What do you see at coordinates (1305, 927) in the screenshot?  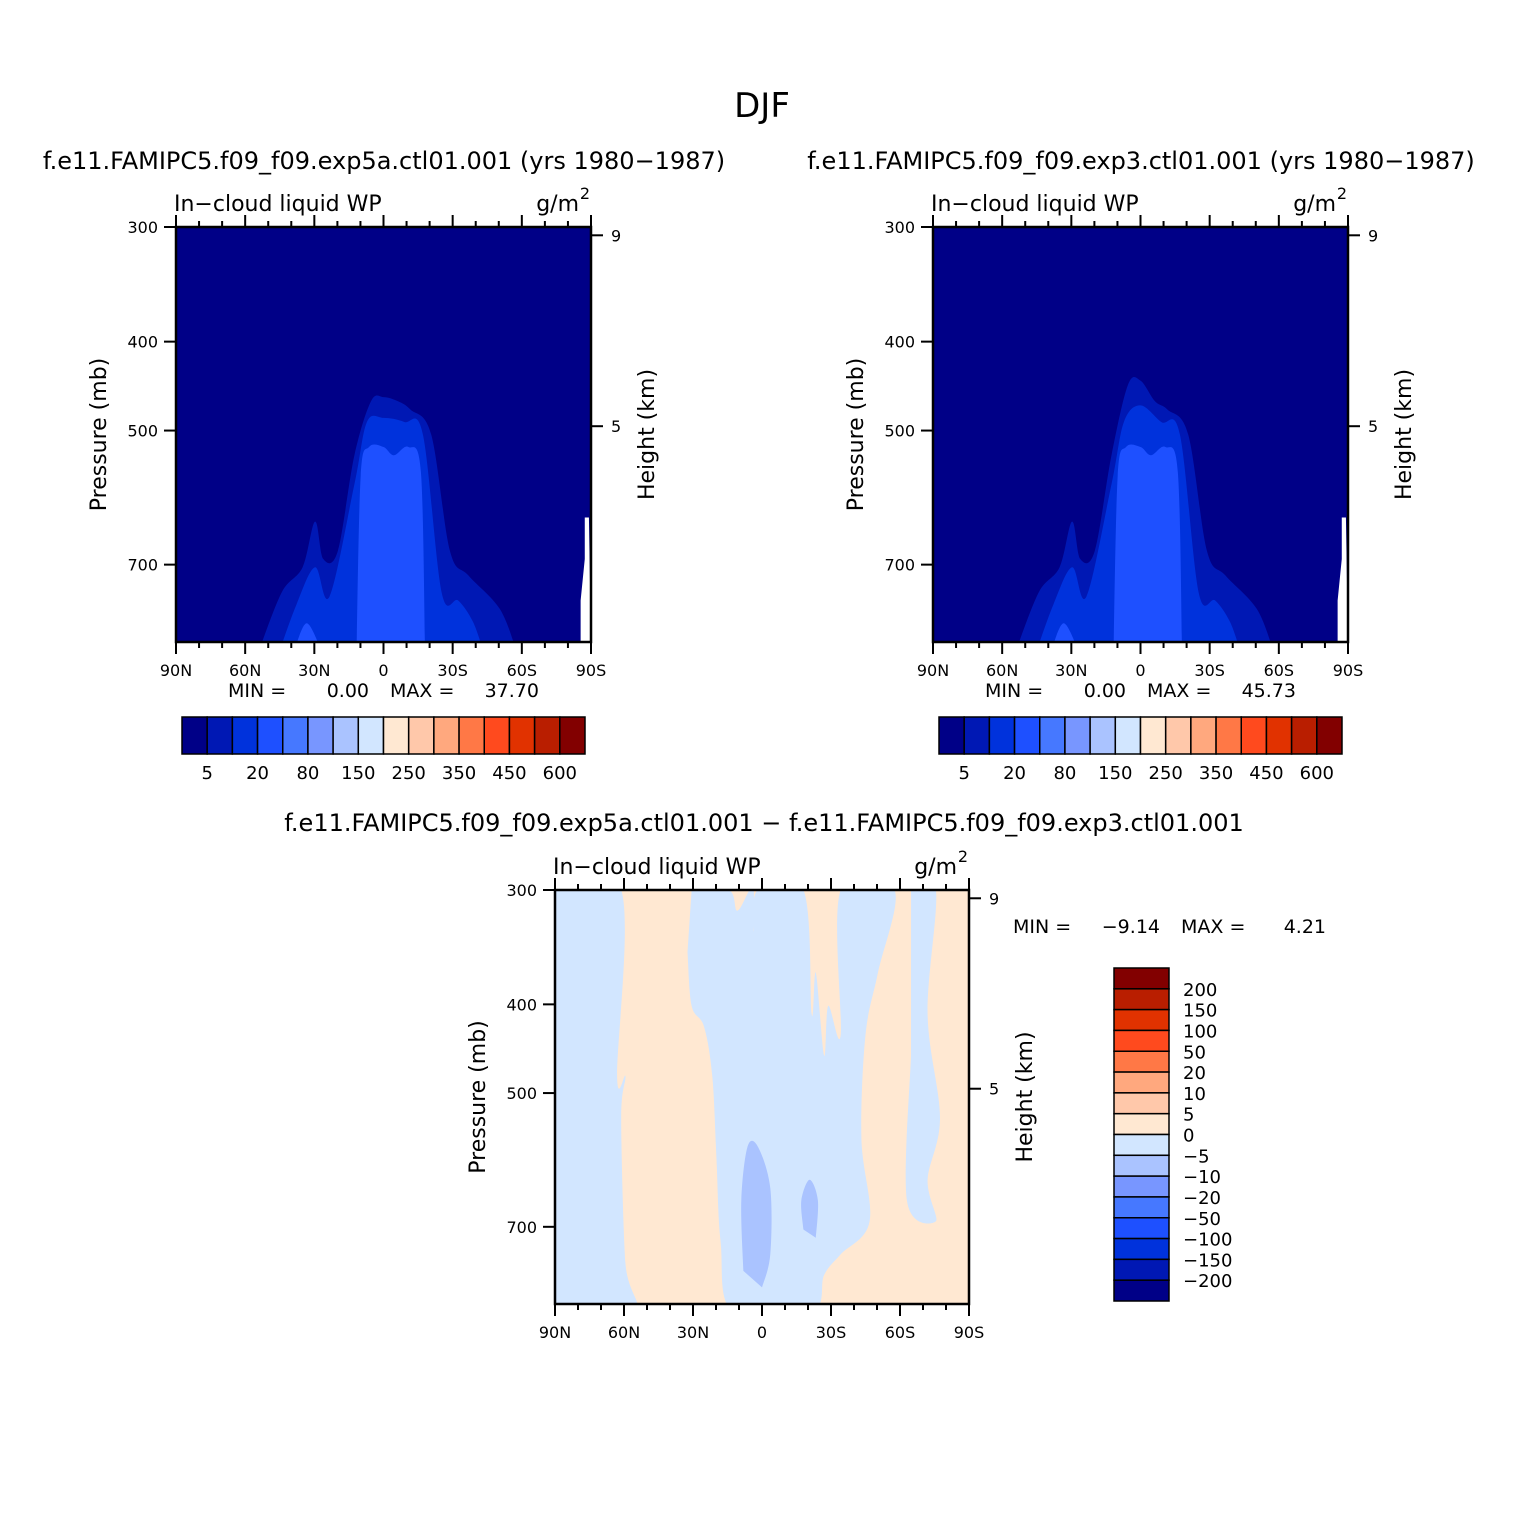 I see `max-value: 4.21` at bounding box center [1305, 927].